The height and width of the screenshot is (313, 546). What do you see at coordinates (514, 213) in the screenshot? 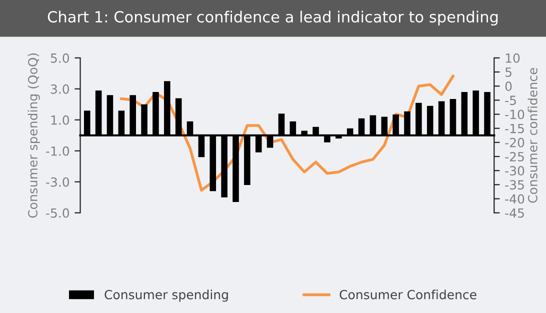
I see `y2-tick-label: -45` at bounding box center [514, 213].